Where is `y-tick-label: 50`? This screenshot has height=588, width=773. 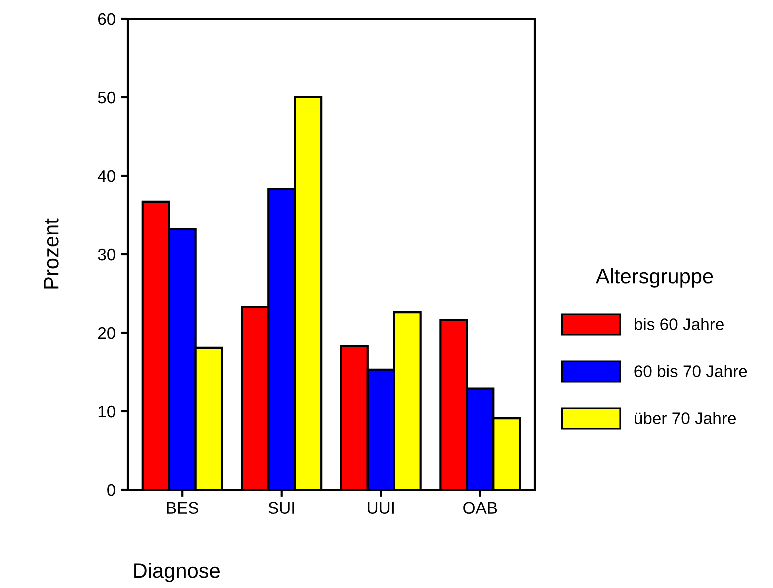 y-tick-label: 50 is located at coordinates (107, 98).